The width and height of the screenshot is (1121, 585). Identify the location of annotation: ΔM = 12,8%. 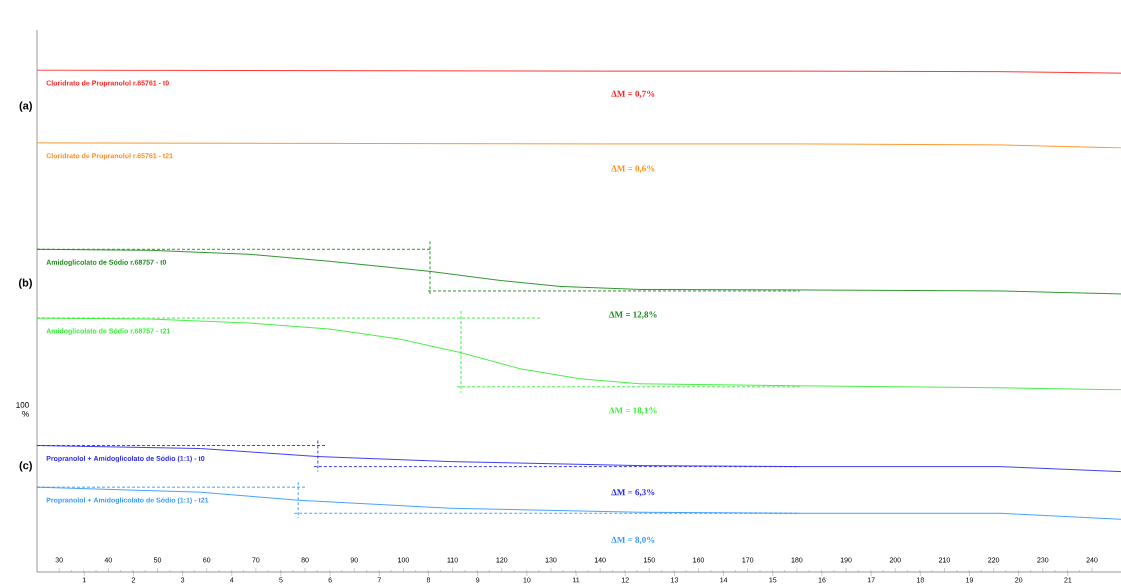
(633, 315).